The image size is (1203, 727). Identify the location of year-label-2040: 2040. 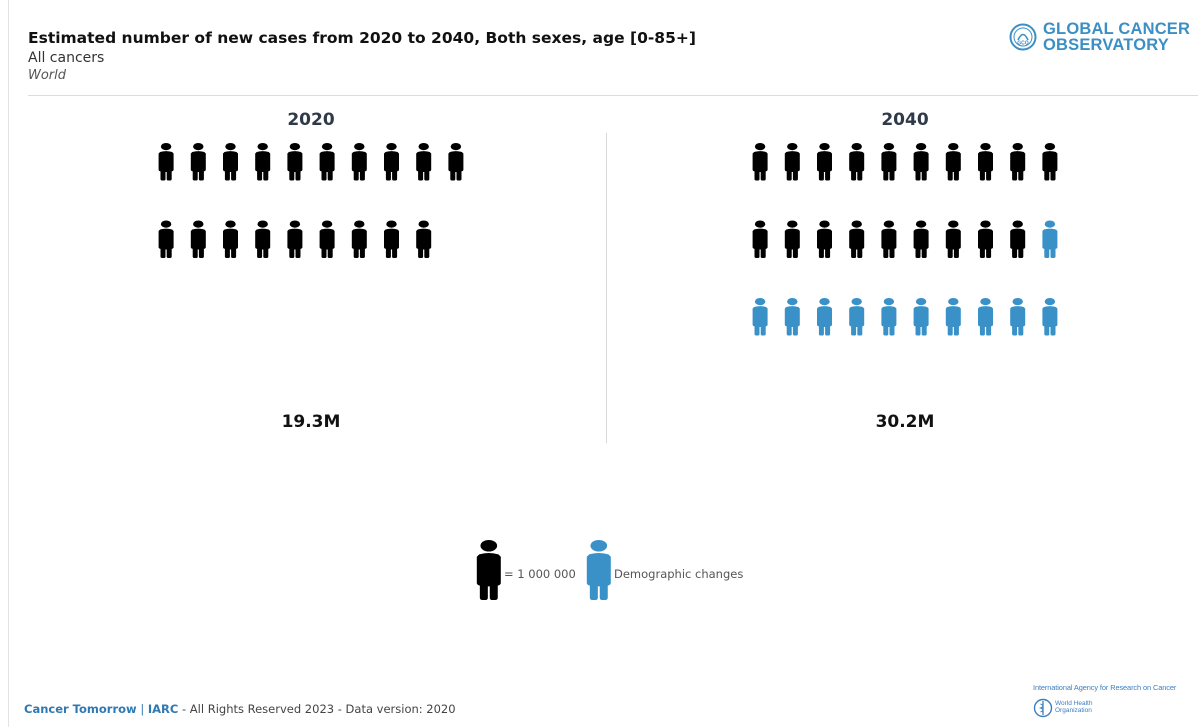
(905, 120).